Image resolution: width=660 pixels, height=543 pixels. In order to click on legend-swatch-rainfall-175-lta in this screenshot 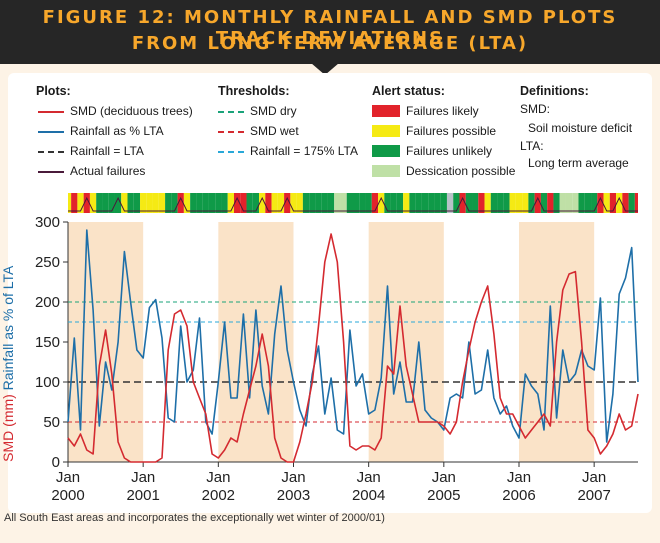, I will do `click(231, 152)`.